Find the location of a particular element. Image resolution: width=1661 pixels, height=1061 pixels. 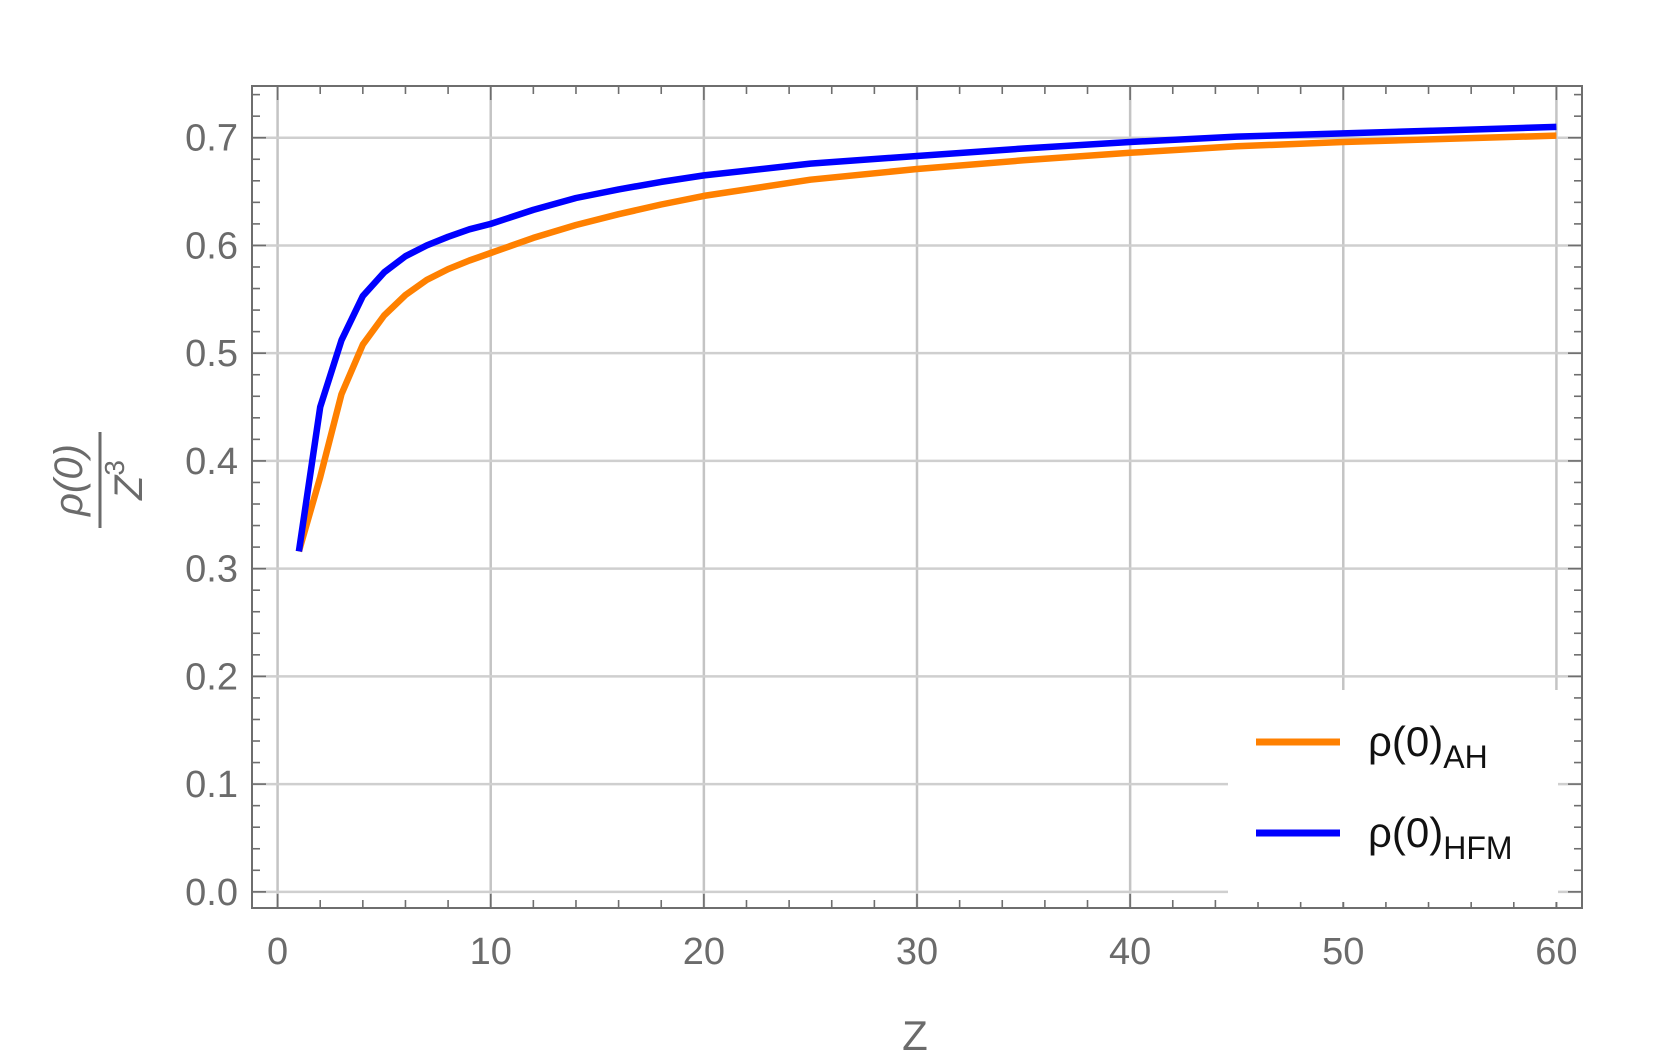

legend-label-hfm: ρ(0)HFM is located at coordinates (1440, 837).